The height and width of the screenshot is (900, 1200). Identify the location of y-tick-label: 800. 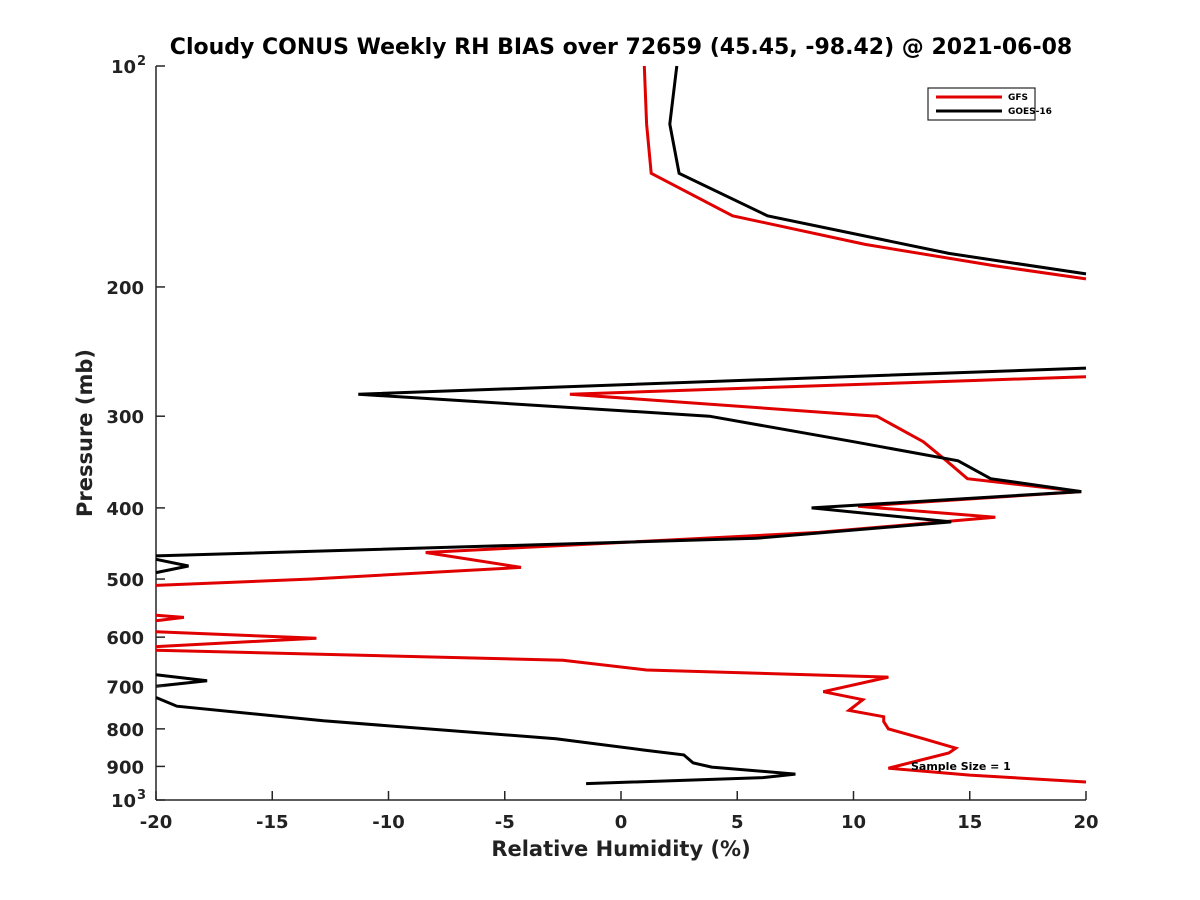
(125, 730).